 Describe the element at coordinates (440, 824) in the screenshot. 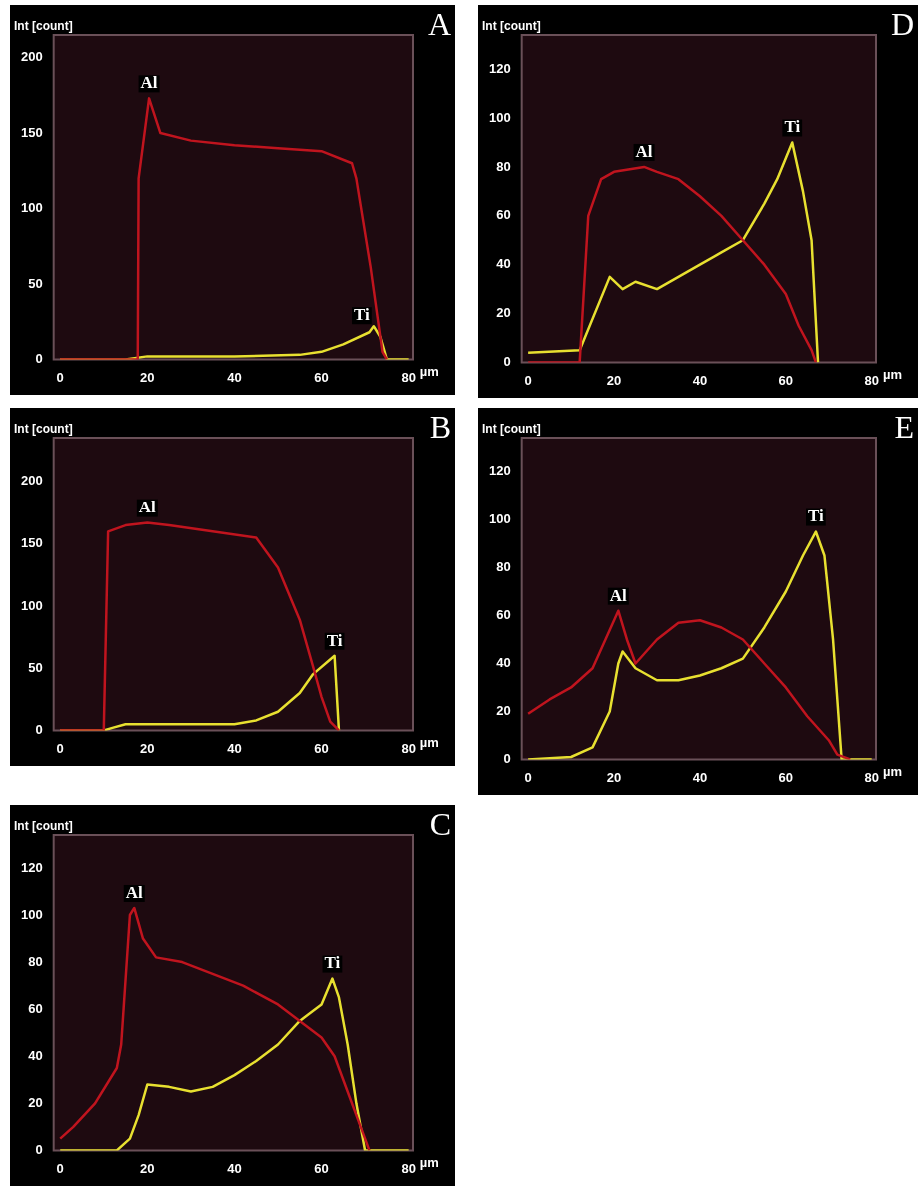

I see `chart-title: C` at that location.